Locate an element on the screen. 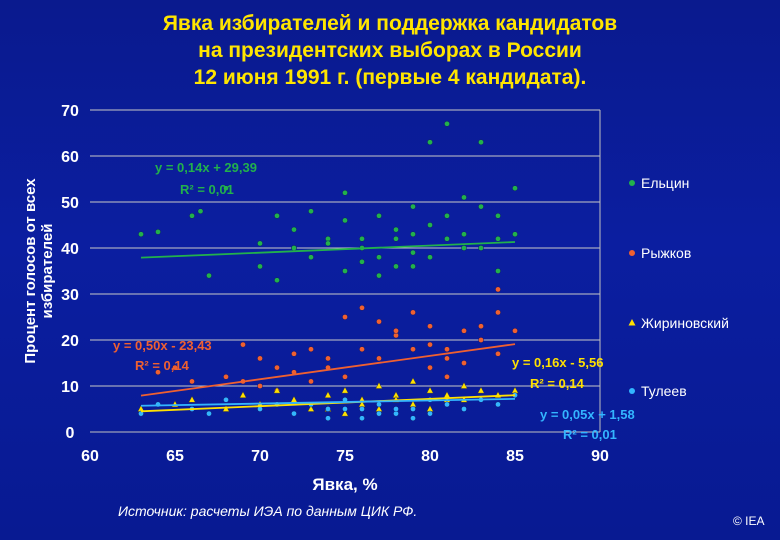 The image size is (780, 540). copyright: © IEA is located at coordinates (749, 521).